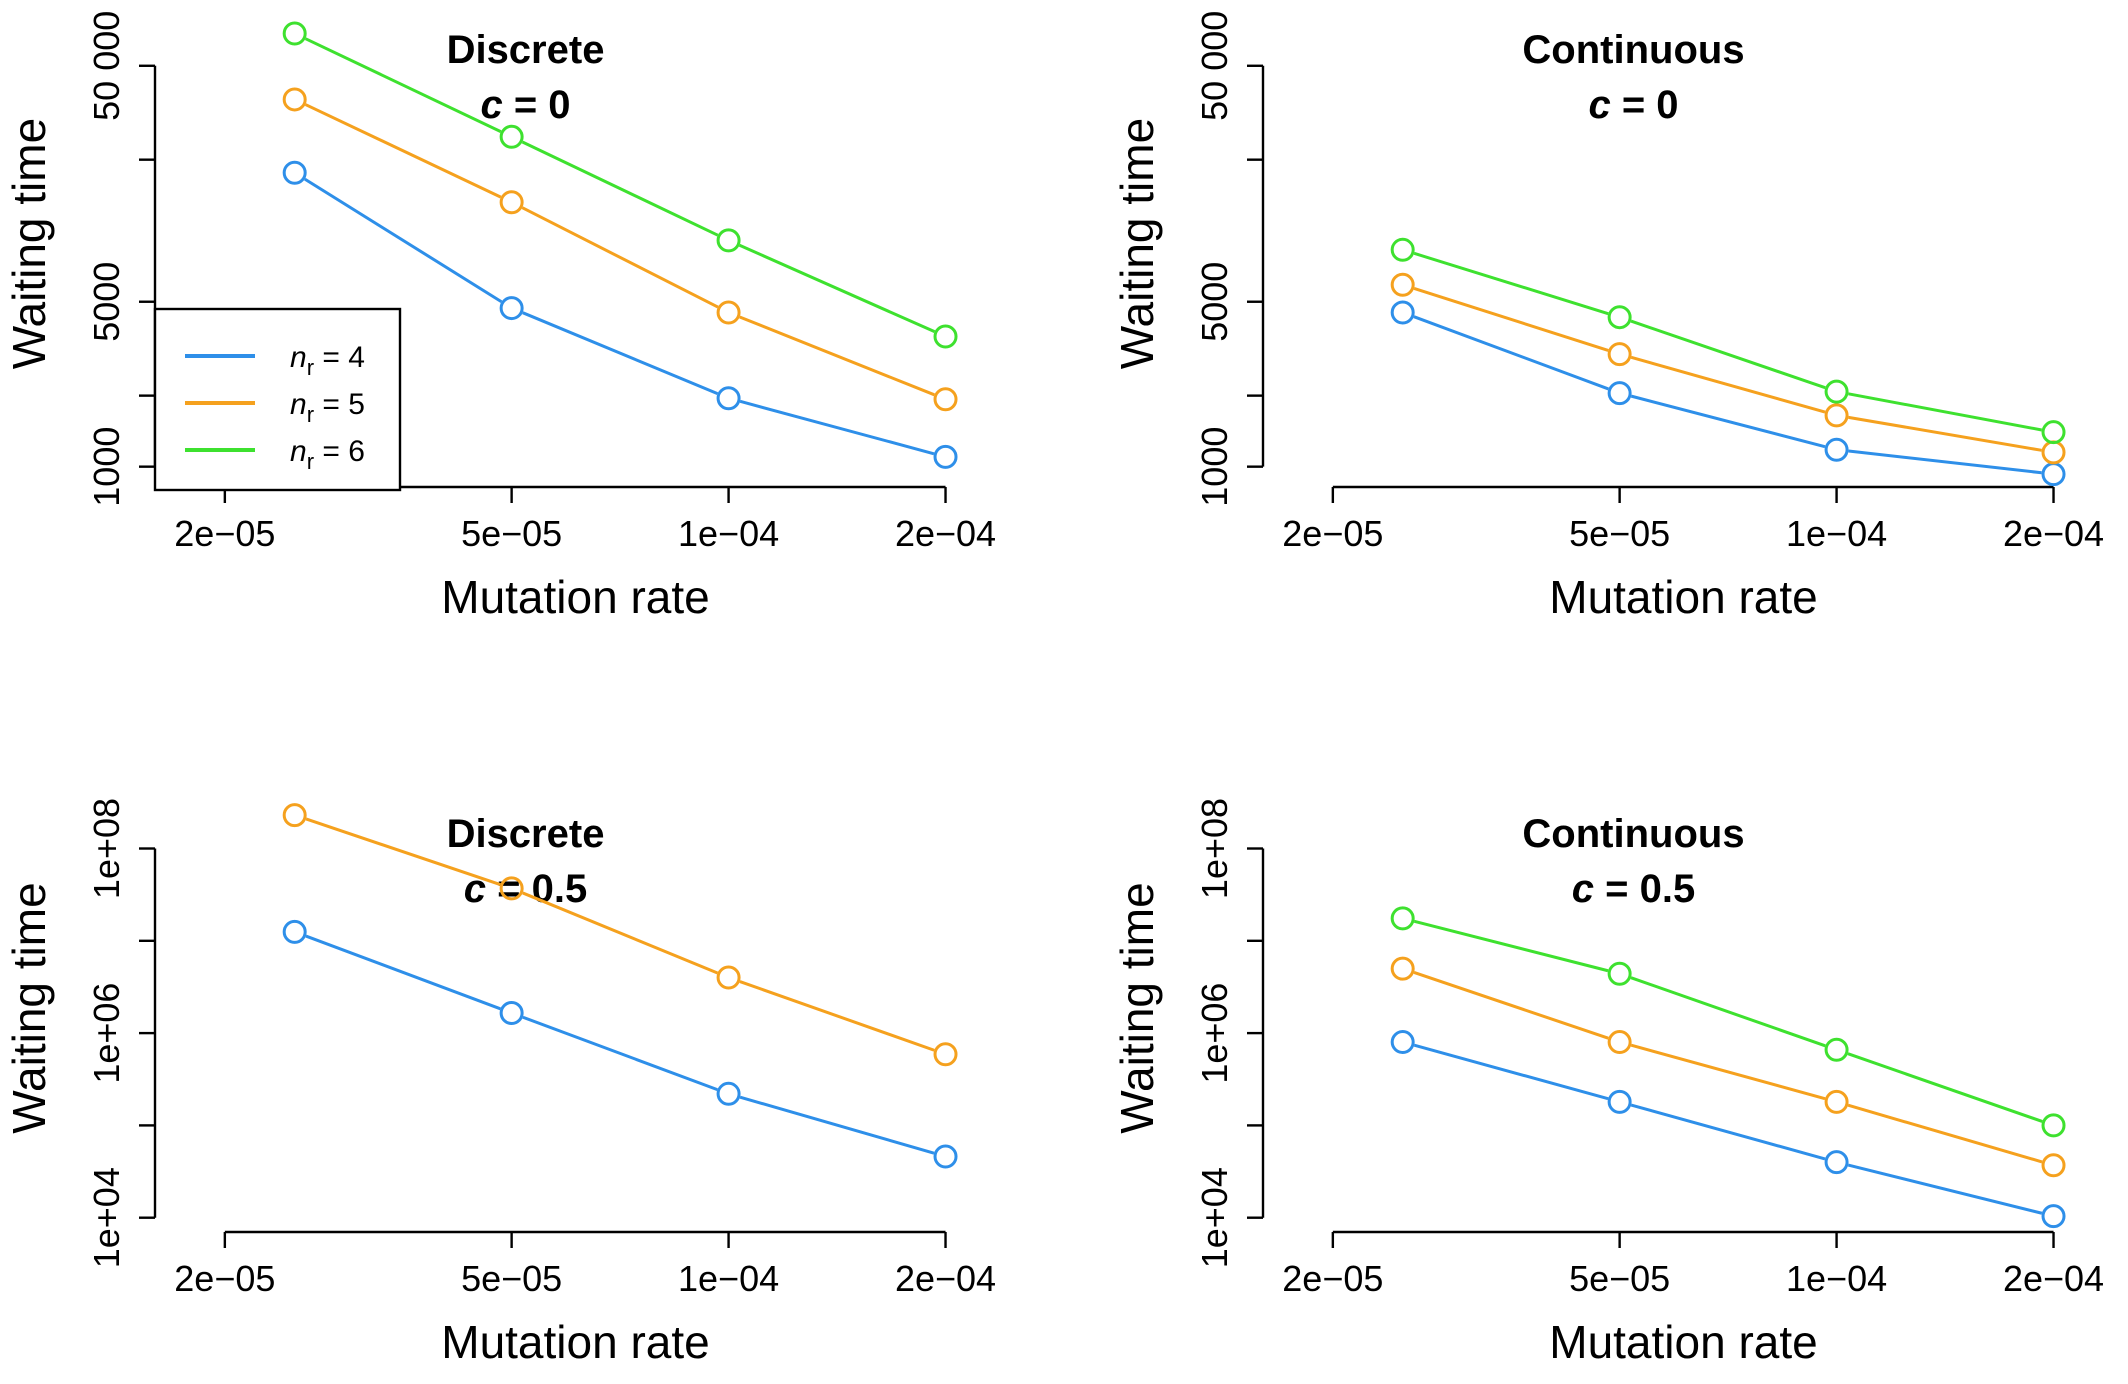 This screenshot has height=1384, width=2128. I want to click on y-tick-label: 5000, so click(106, 302).